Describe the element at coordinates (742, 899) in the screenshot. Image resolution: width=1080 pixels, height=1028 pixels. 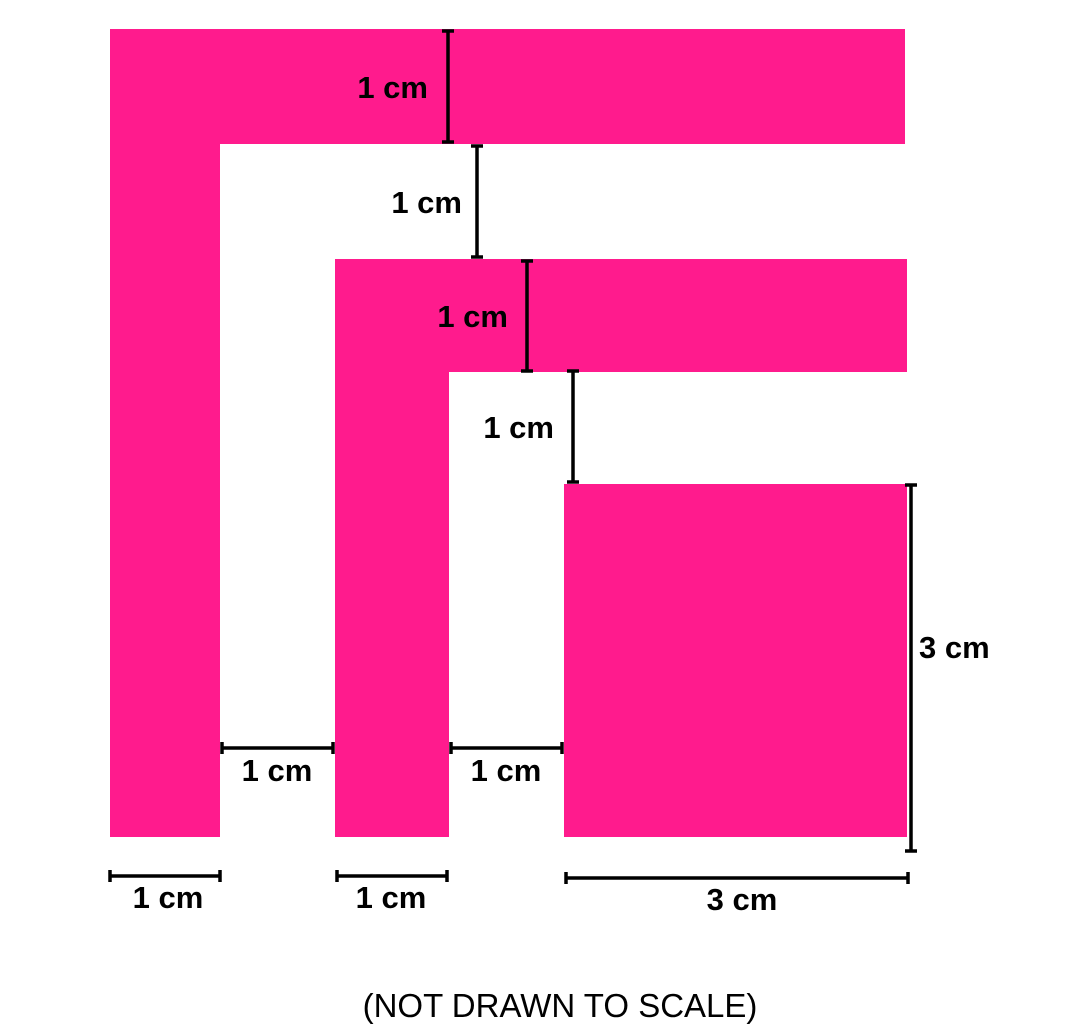
I see `label-square-width: 3 cm` at that location.